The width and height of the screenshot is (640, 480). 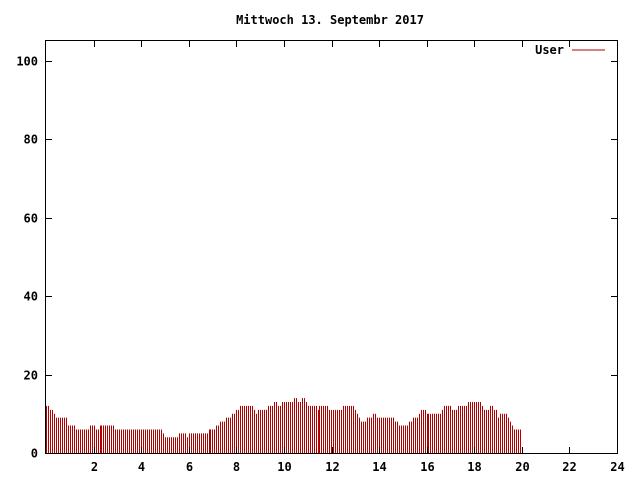 I want to click on y-tick-label: 0, so click(x=34, y=454).